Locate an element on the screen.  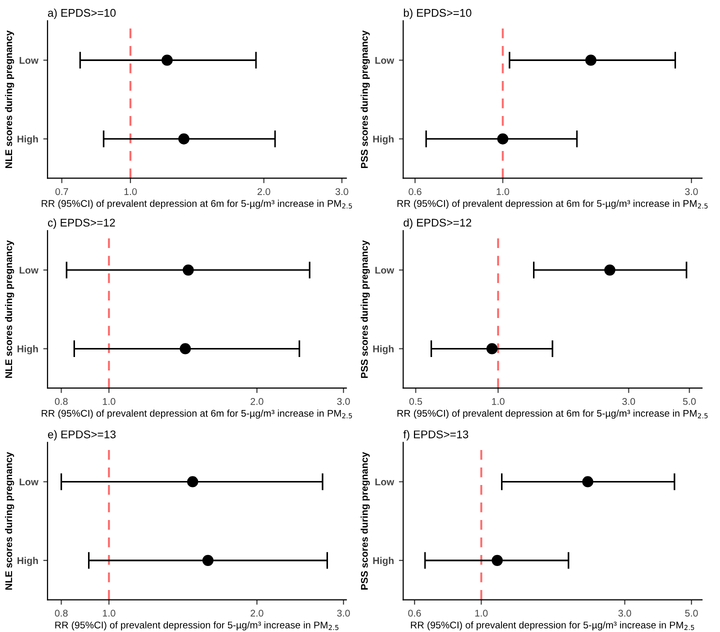
x-tick-label: 0.5 is located at coordinates (415, 401).